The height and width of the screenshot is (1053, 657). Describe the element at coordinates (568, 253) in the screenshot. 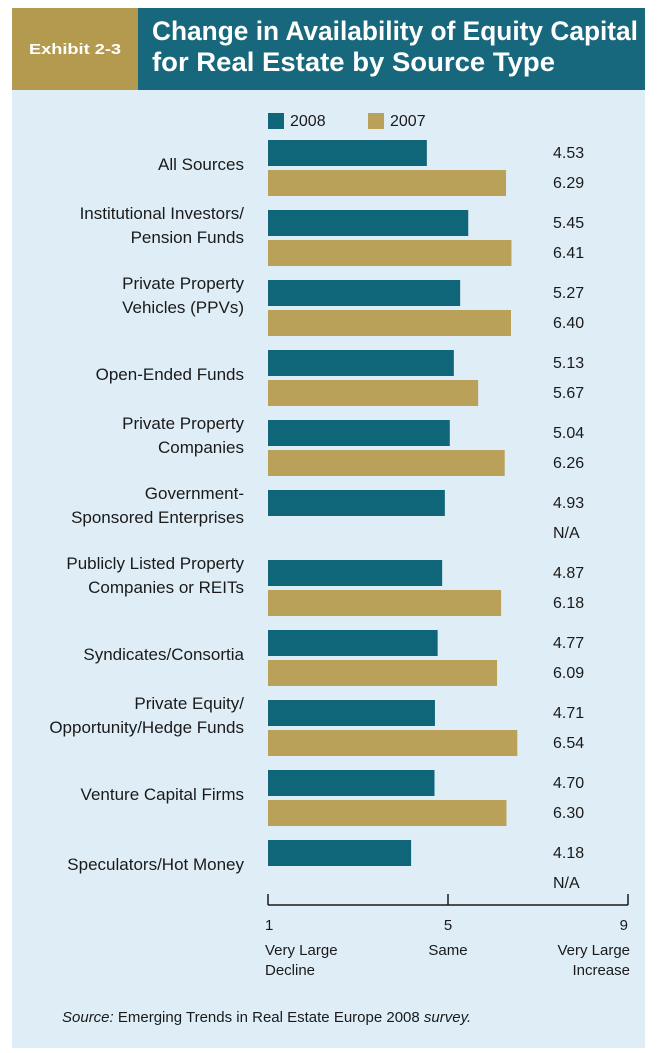

I see `value-label: 6.41` at that location.